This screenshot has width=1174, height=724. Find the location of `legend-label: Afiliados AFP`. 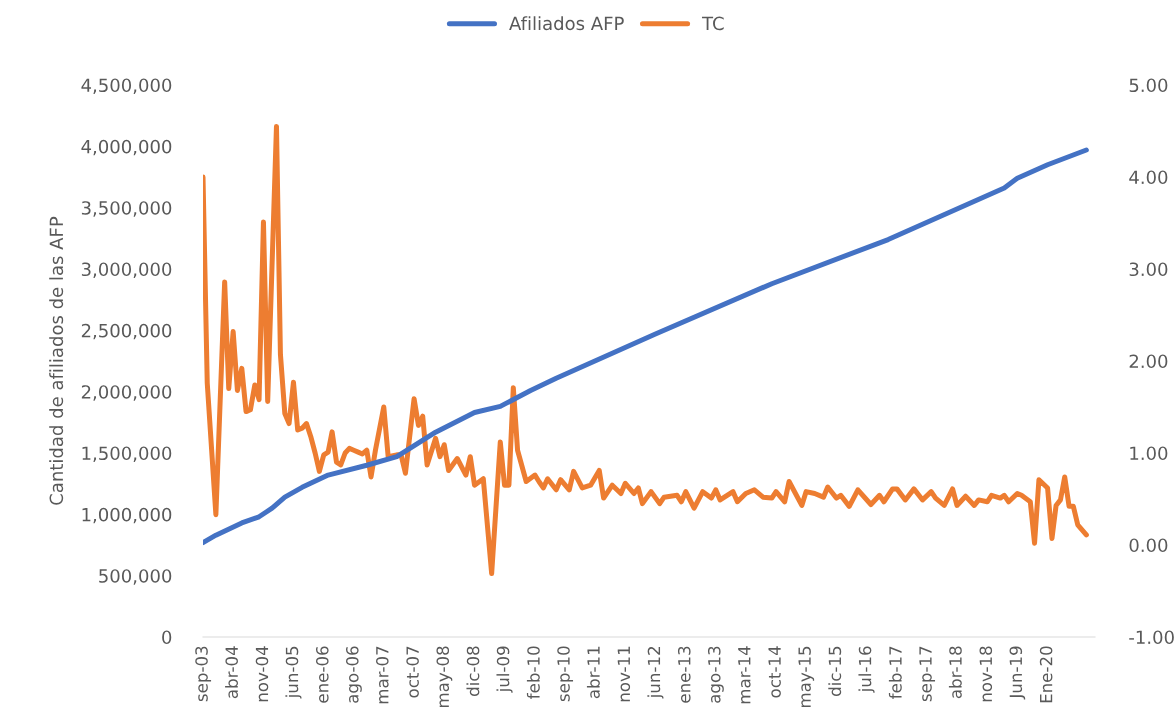

legend-label: Afiliados AFP is located at coordinates (566, 23).